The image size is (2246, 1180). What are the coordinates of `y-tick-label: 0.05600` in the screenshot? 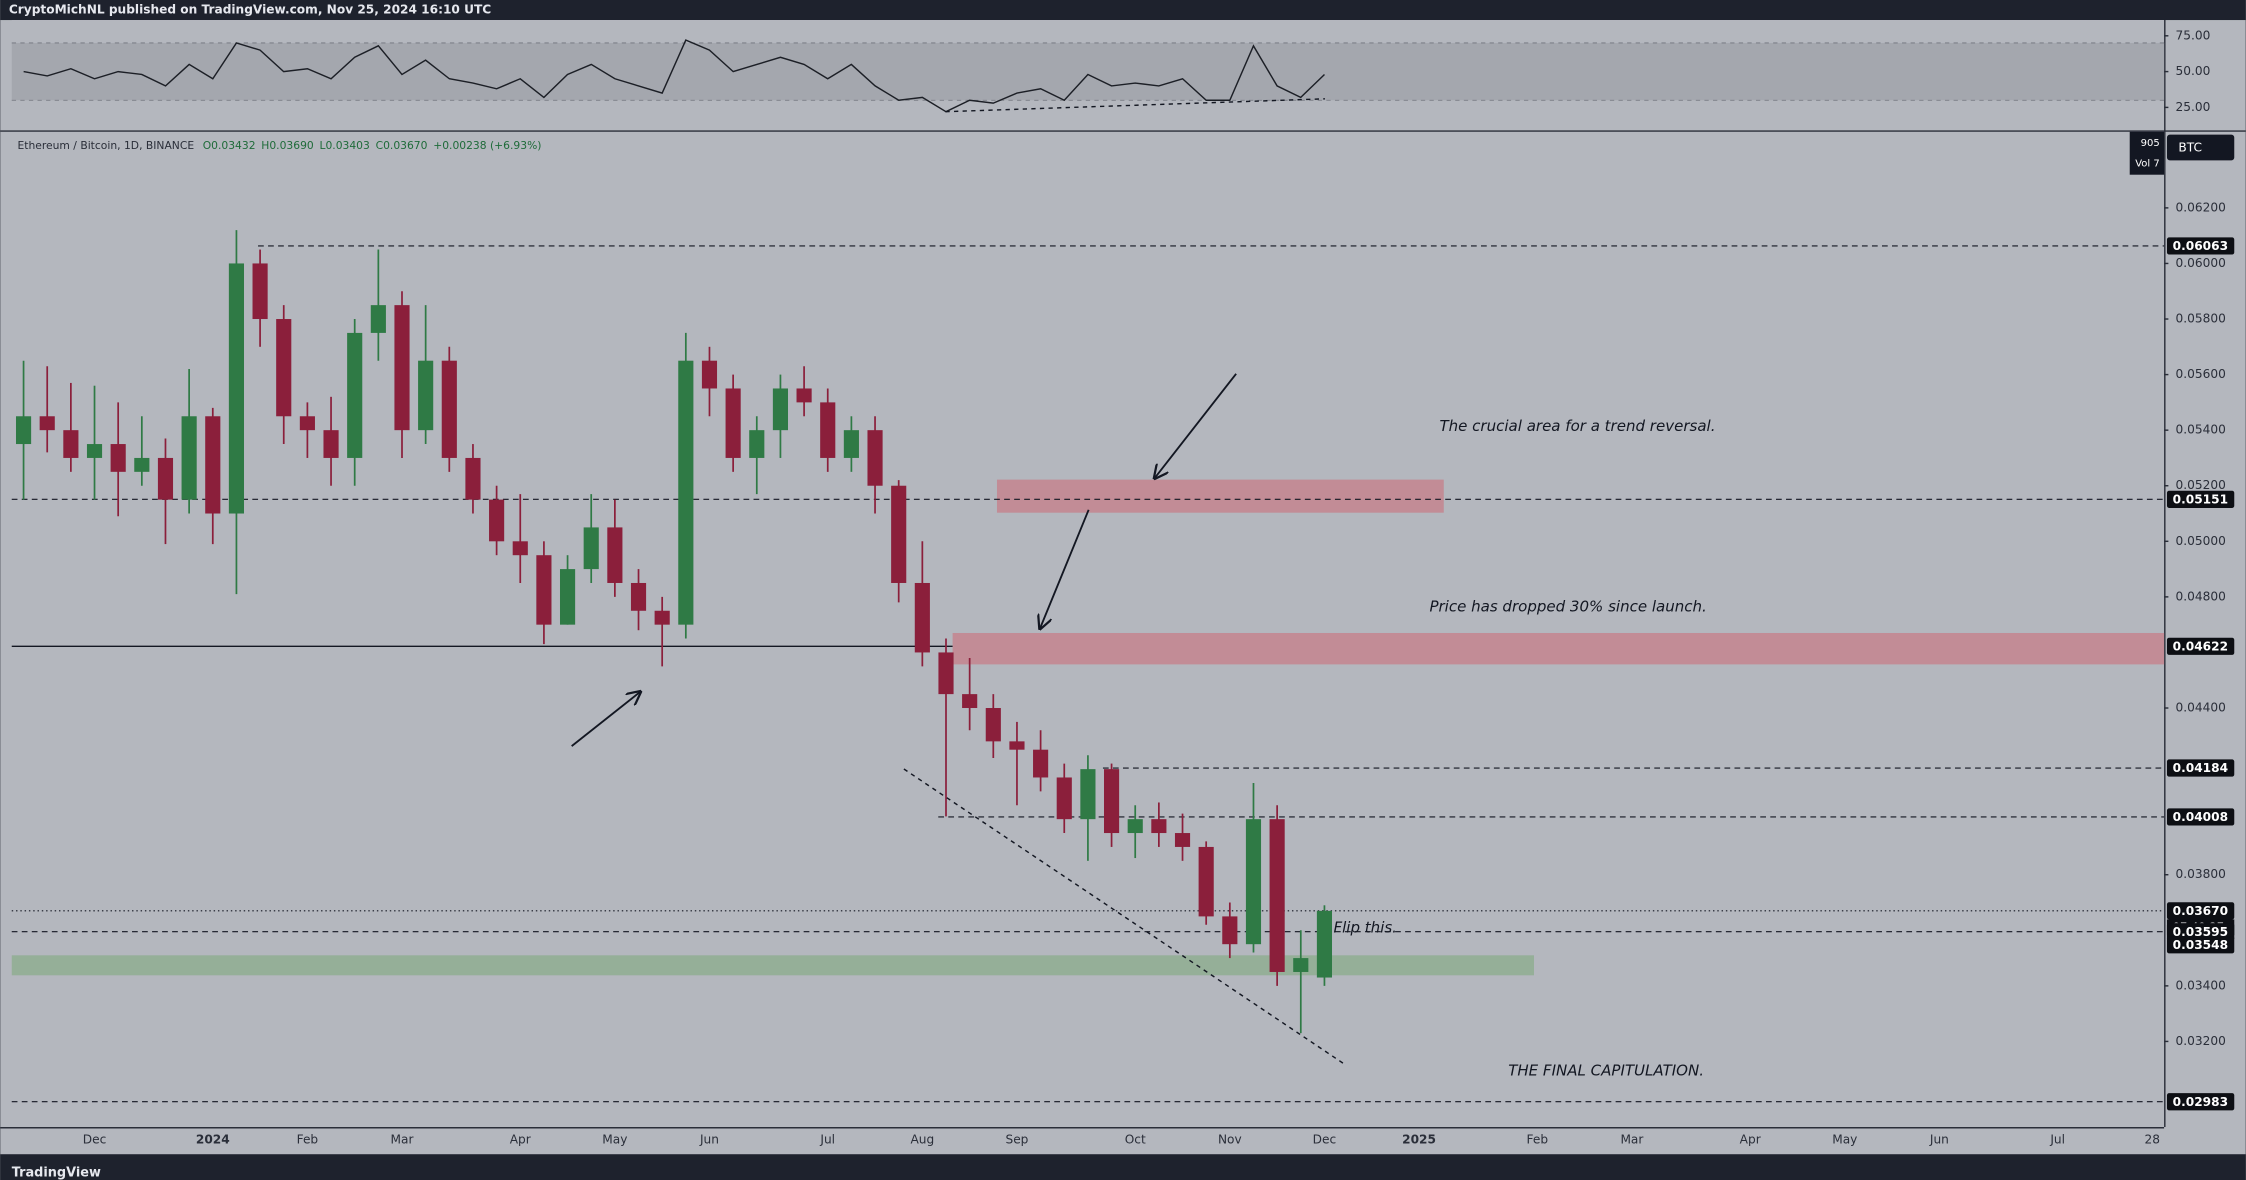 It's located at (2201, 374).